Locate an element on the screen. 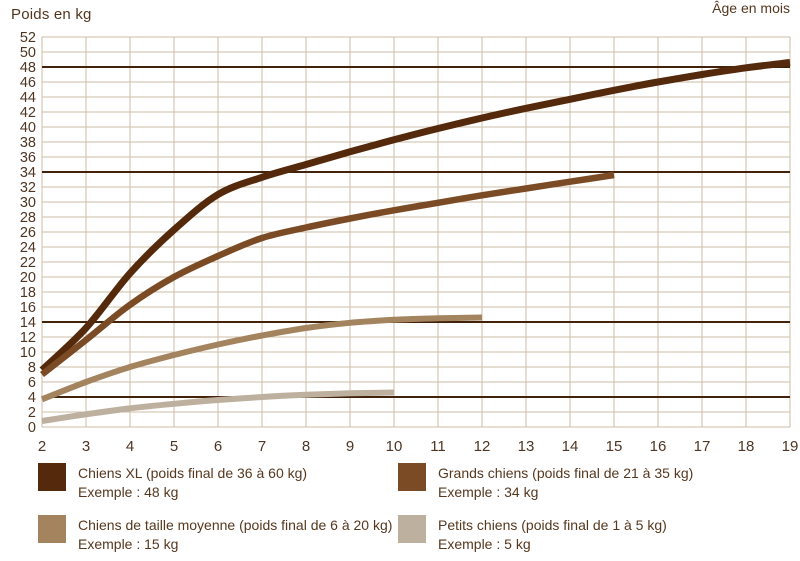 Image resolution: width=800 pixels, height=561 pixels. x-tick-label: 8 is located at coordinates (306, 446).